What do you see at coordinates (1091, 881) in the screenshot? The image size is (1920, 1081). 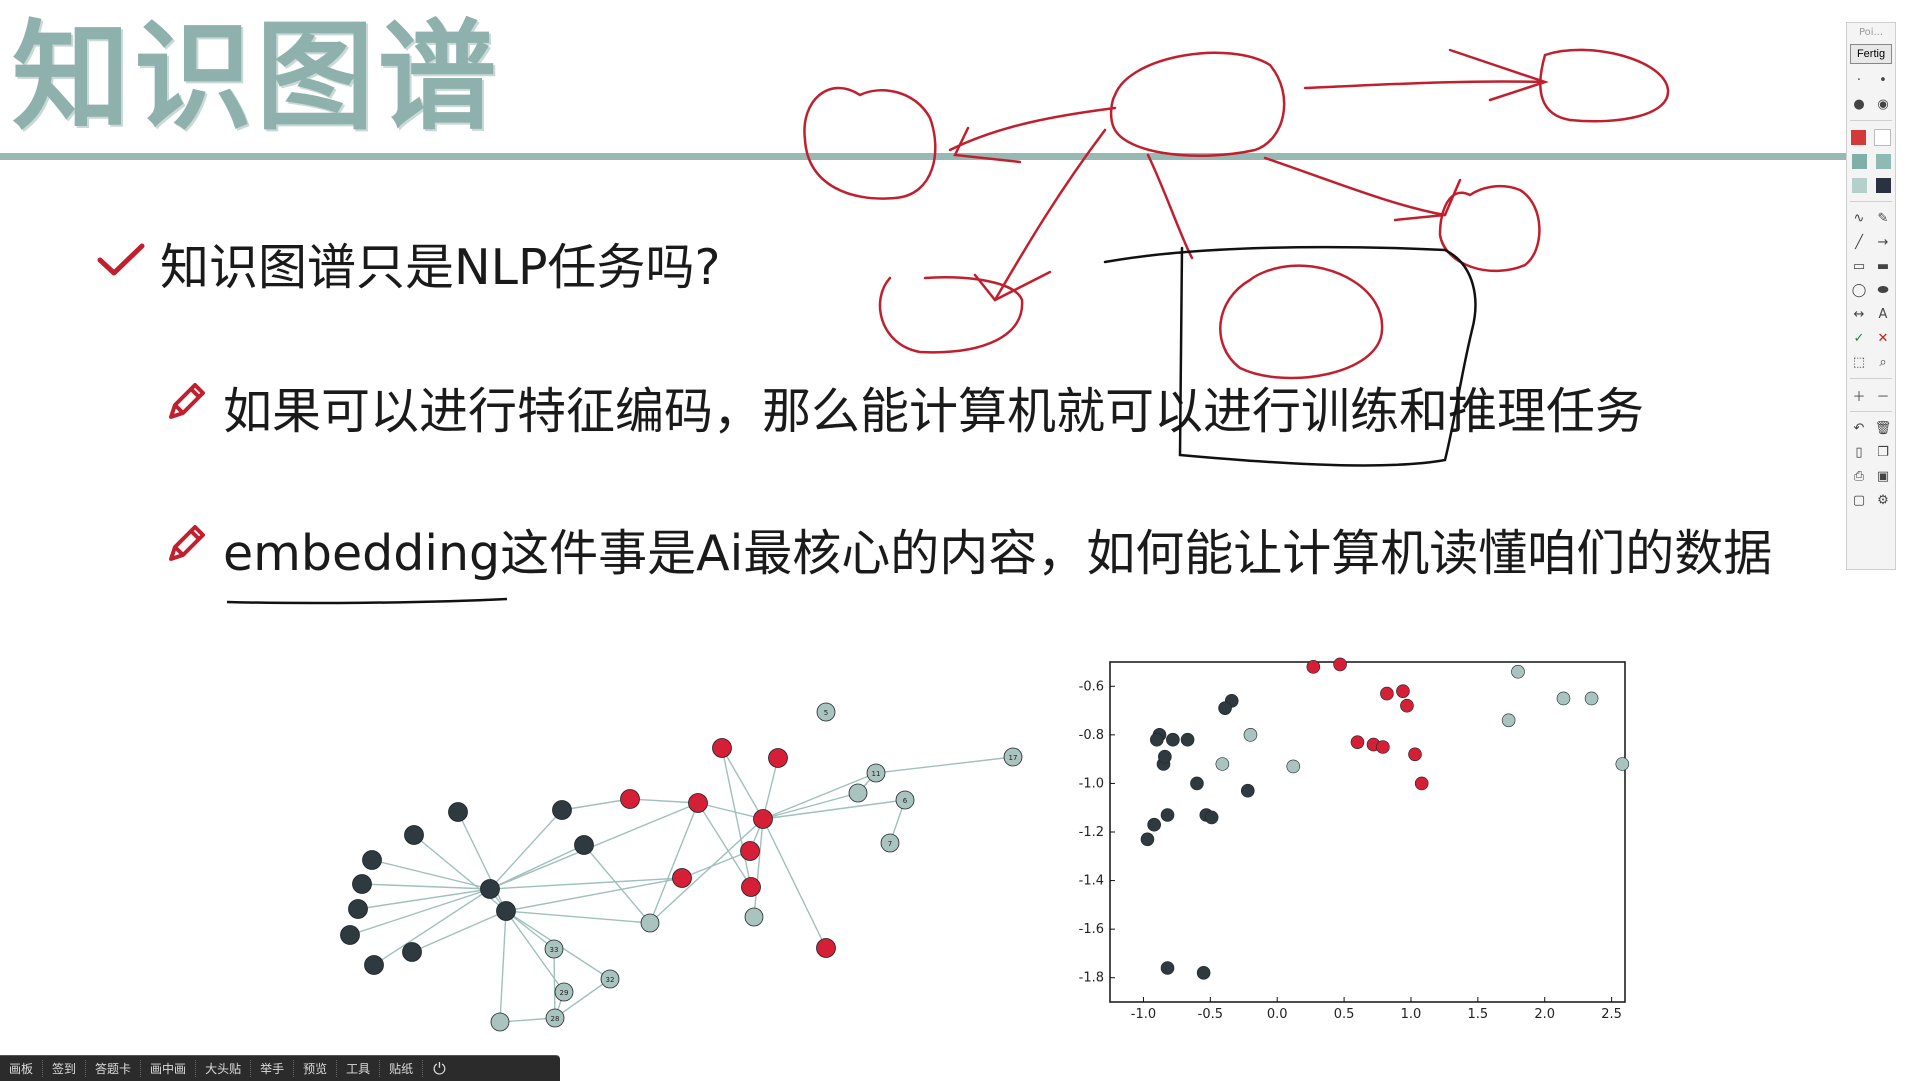 I see `y-tick-label: -1.4` at bounding box center [1091, 881].